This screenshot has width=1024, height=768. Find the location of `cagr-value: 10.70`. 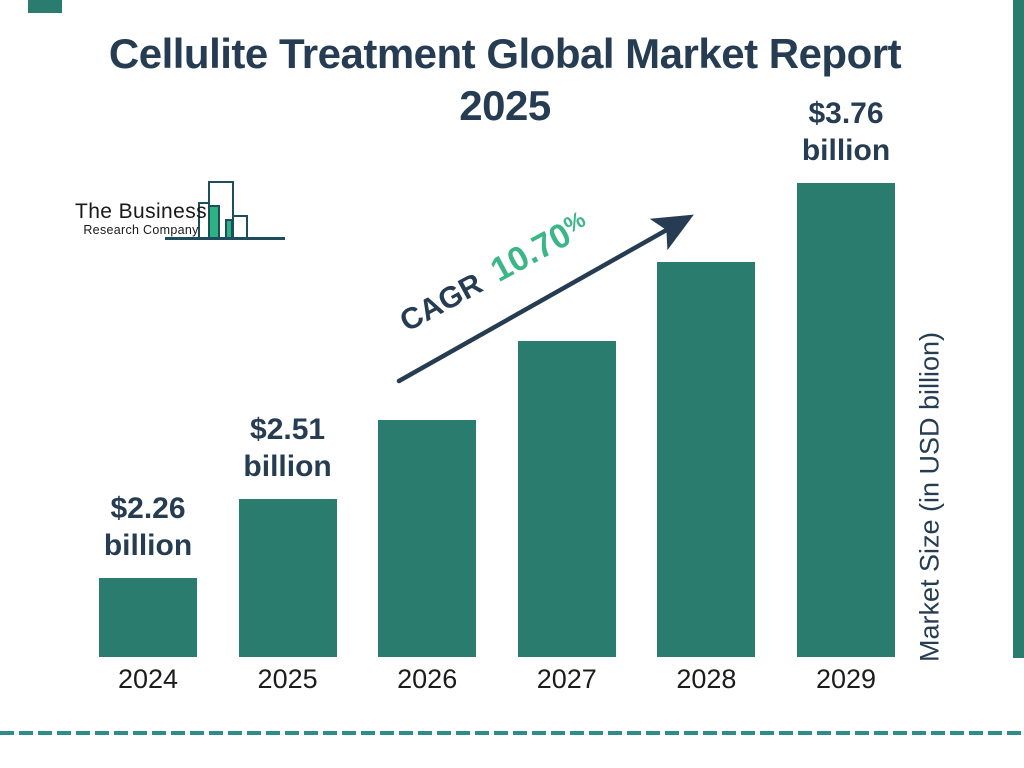

cagr-value: 10.70 is located at coordinates (531, 252).